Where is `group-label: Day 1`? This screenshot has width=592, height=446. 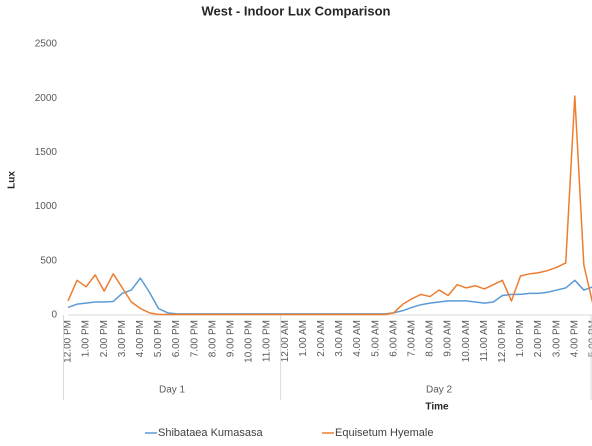 group-label: Day 1 is located at coordinates (172, 390).